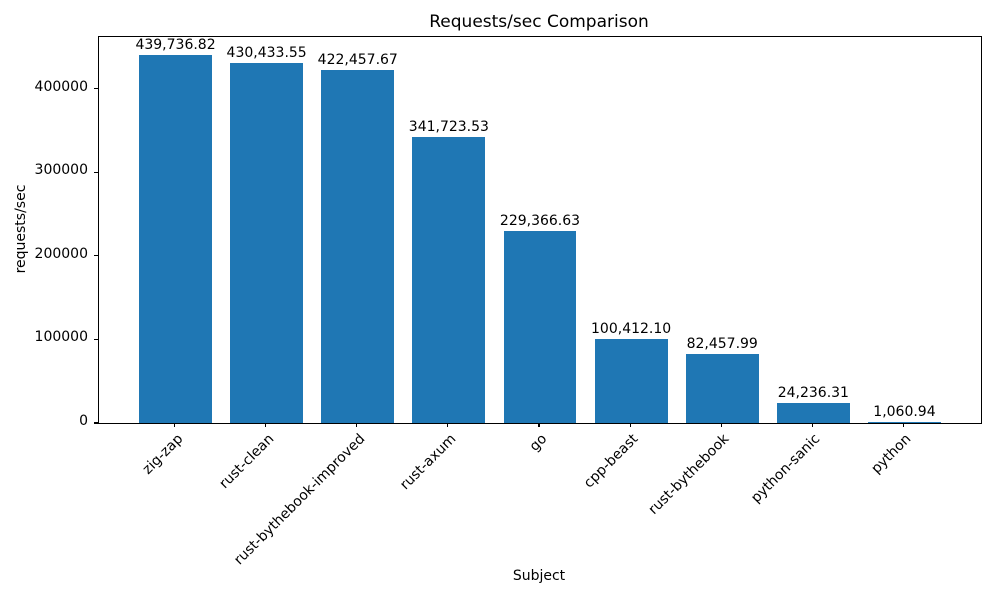 Image resolution: width=1000 pixels, height=600 pixels. What do you see at coordinates (540, 221) in the screenshot?
I see `bar-value-label: 229,366.63` at bounding box center [540, 221].